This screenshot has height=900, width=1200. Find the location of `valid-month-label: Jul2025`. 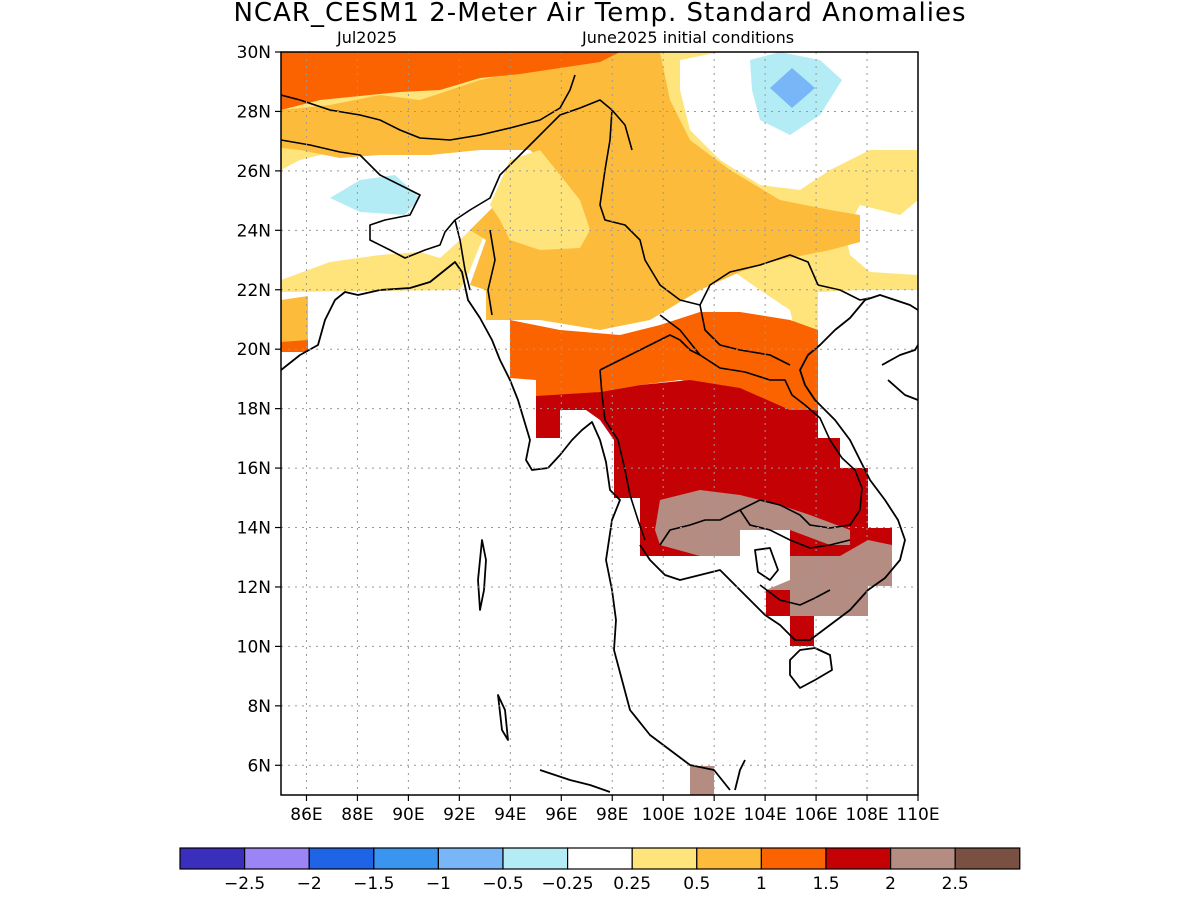

valid-month-label: Jul2025 is located at coordinates (367, 37).